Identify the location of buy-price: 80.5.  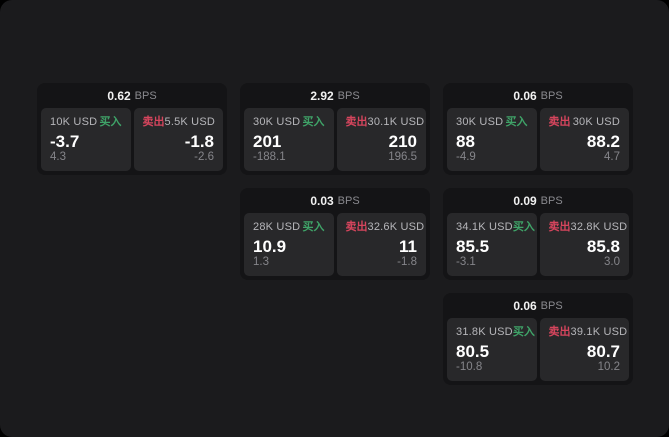
(473, 351).